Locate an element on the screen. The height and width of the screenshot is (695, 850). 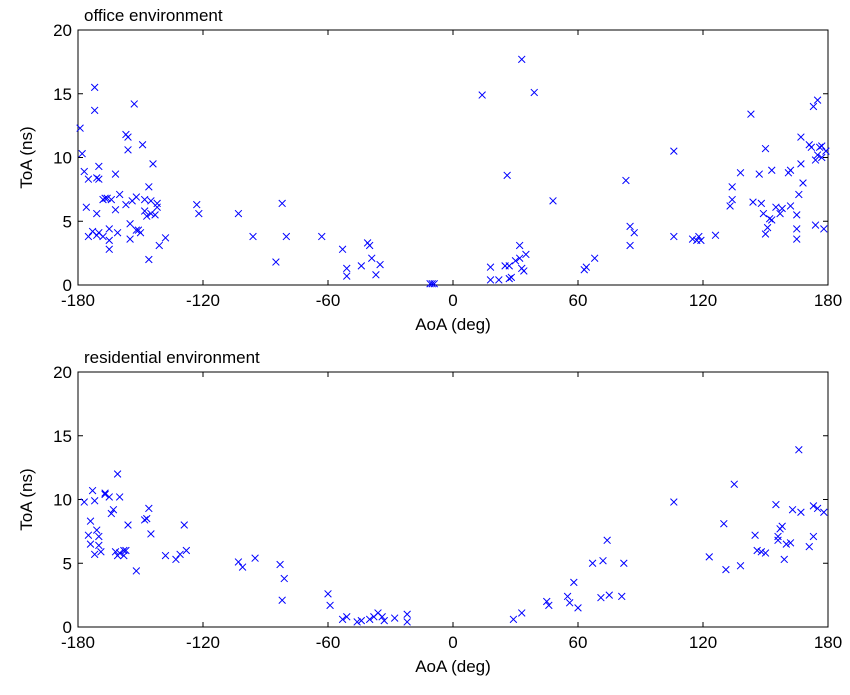
chart-title: office environment is located at coordinates (153, 15).